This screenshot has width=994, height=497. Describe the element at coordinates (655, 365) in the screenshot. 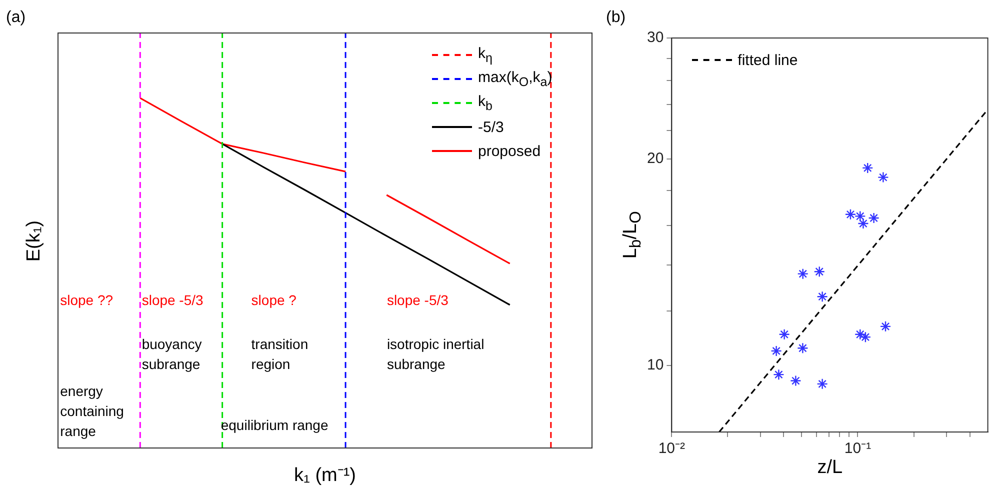

I see `y-tick-label: 10` at that location.